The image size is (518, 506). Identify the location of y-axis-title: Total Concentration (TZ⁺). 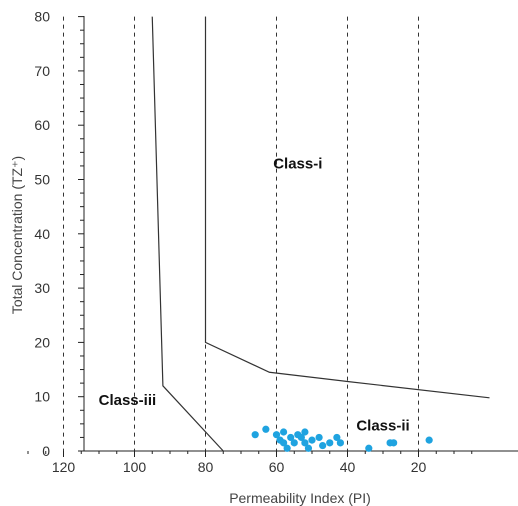
(17, 235).